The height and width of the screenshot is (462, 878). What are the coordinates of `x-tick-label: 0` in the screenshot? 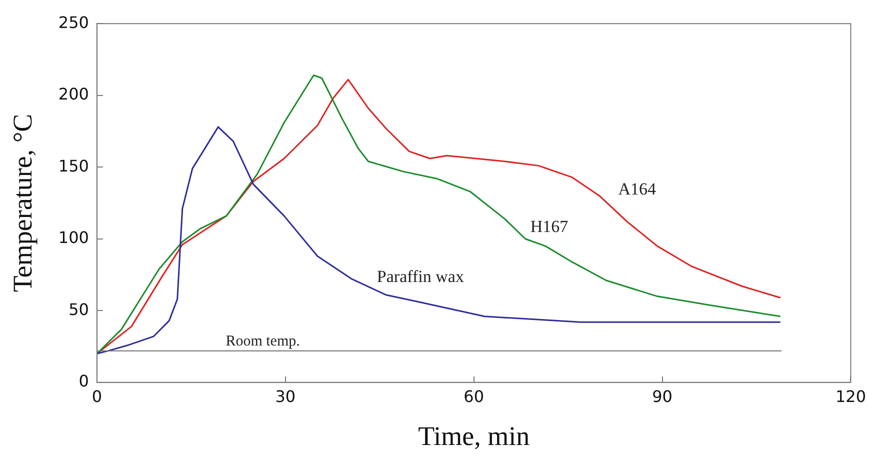 It's located at (97, 396).